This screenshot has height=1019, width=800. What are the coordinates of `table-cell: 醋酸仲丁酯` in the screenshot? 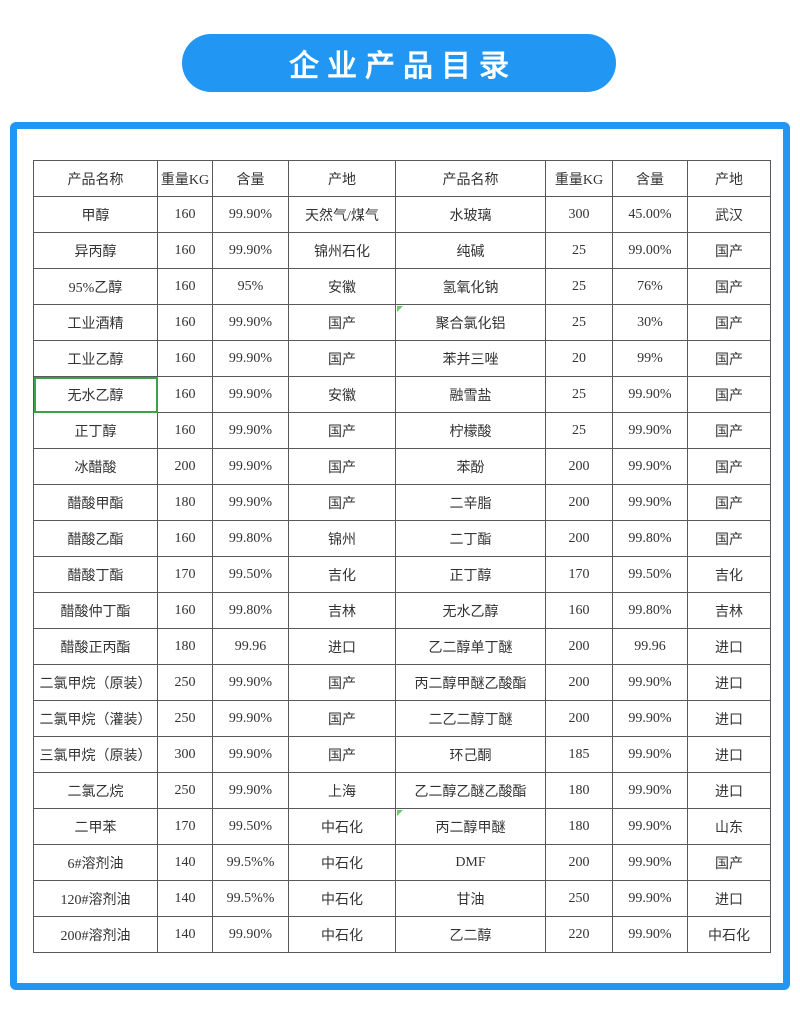 It's located at (95, 610).